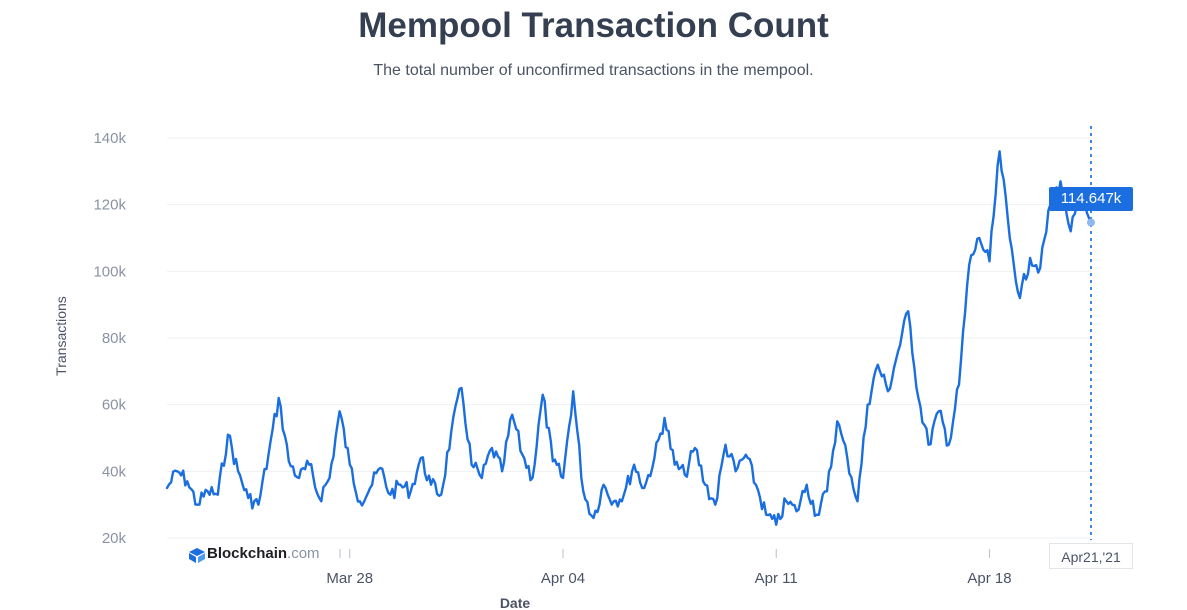 Image resolution: width=1187 pixels, height=610 pixels. I want to click on y-tick-label: 60k, so click(114, 405).